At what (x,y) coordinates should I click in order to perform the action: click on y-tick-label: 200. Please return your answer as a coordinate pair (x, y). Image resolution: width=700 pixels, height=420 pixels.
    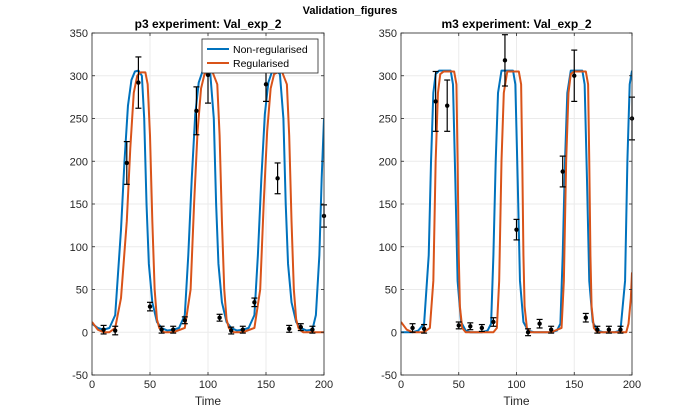
    Looking at the image, I should click on (79, 162).